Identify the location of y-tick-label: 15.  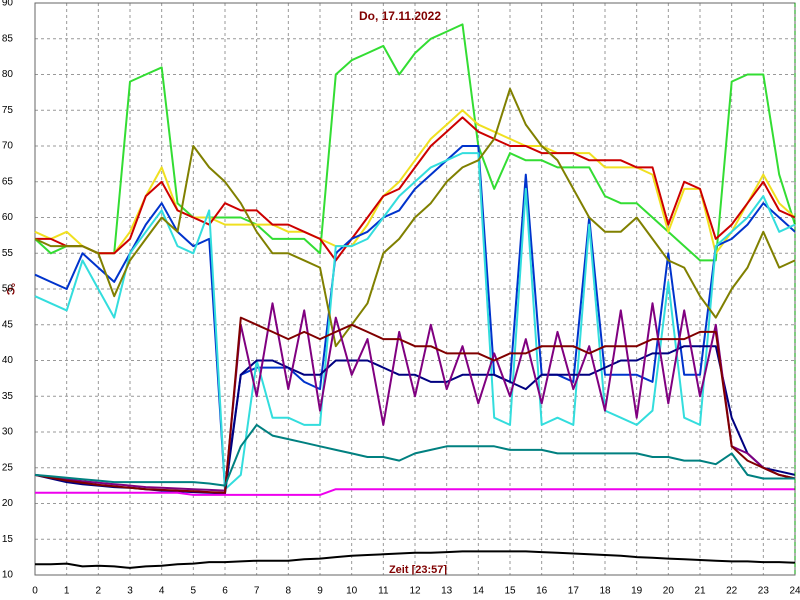
(8, 539).